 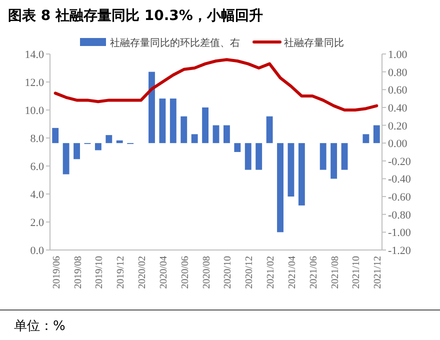 I want to click on x-tick-label: 2021/04, so click(x=292, y=272).